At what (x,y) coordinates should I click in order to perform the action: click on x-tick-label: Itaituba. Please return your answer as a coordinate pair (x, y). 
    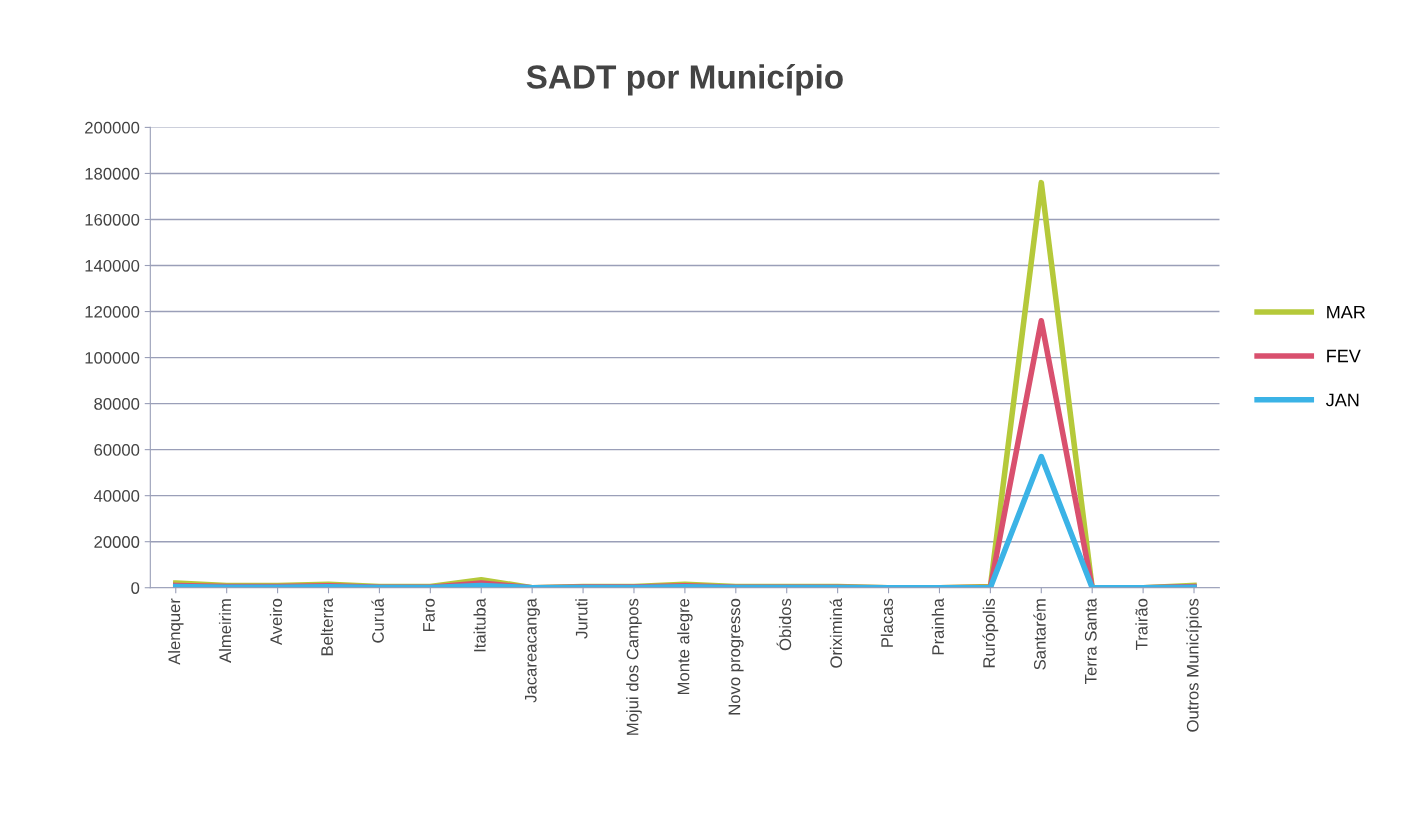
    Looking at the image, I should click on (479, 625).